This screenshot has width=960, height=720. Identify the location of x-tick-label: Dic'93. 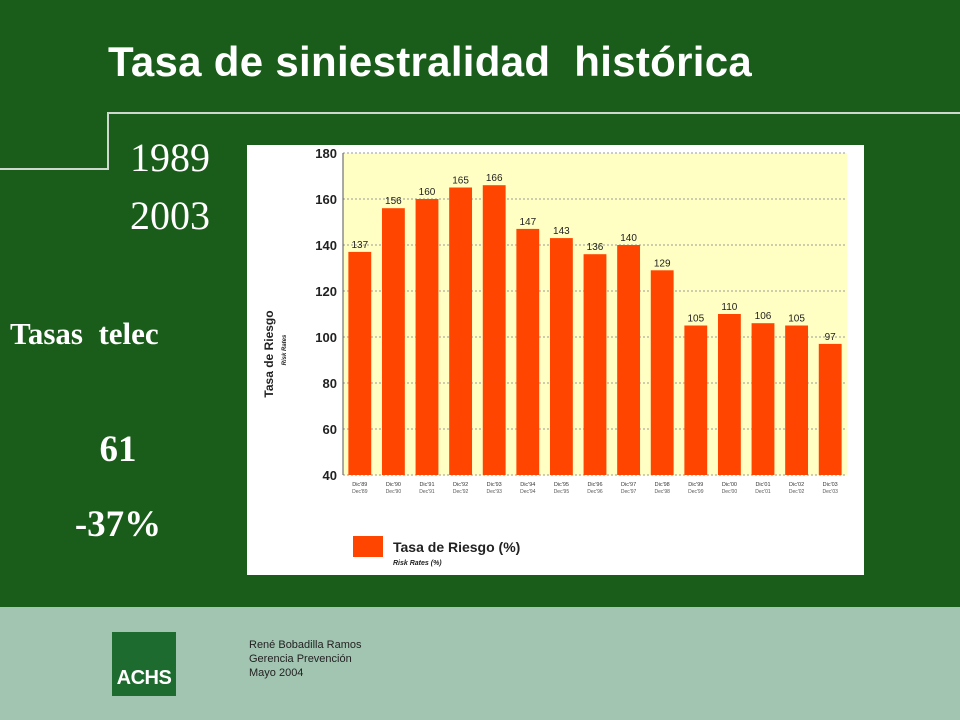
(494, 485).